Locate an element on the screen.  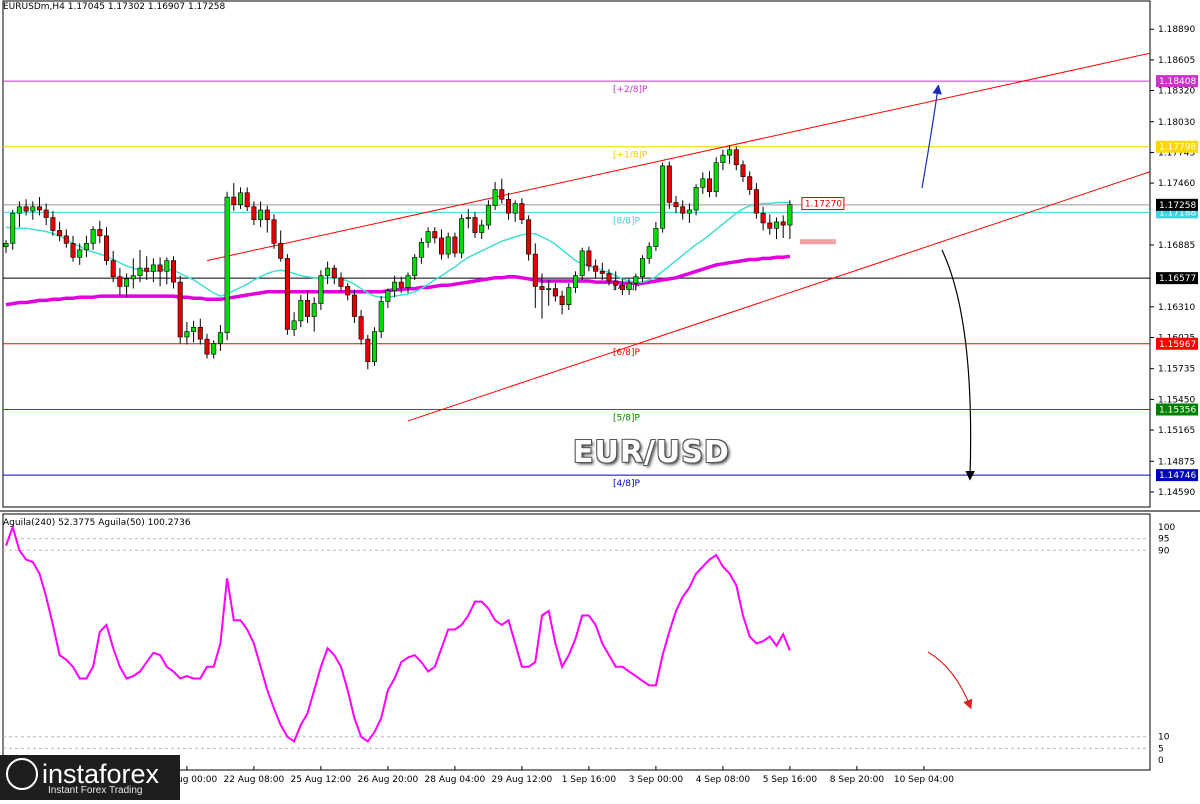
price-box-label: 1.16577 is located at coordinates (1177, 279).